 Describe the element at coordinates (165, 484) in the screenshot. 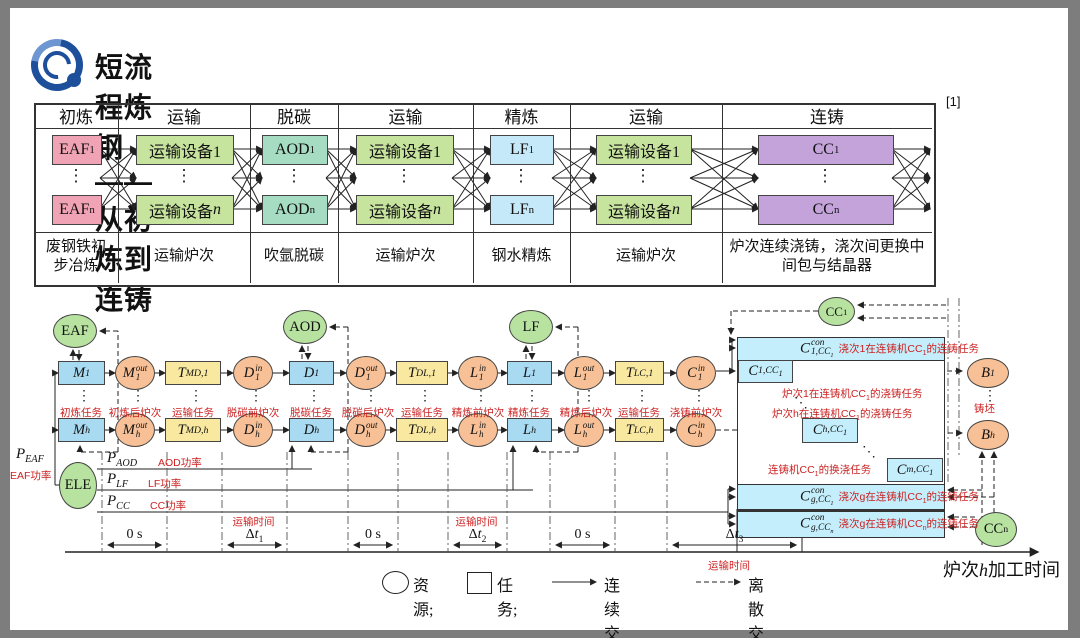

I see `label-lf-power: LF功率` at that location.